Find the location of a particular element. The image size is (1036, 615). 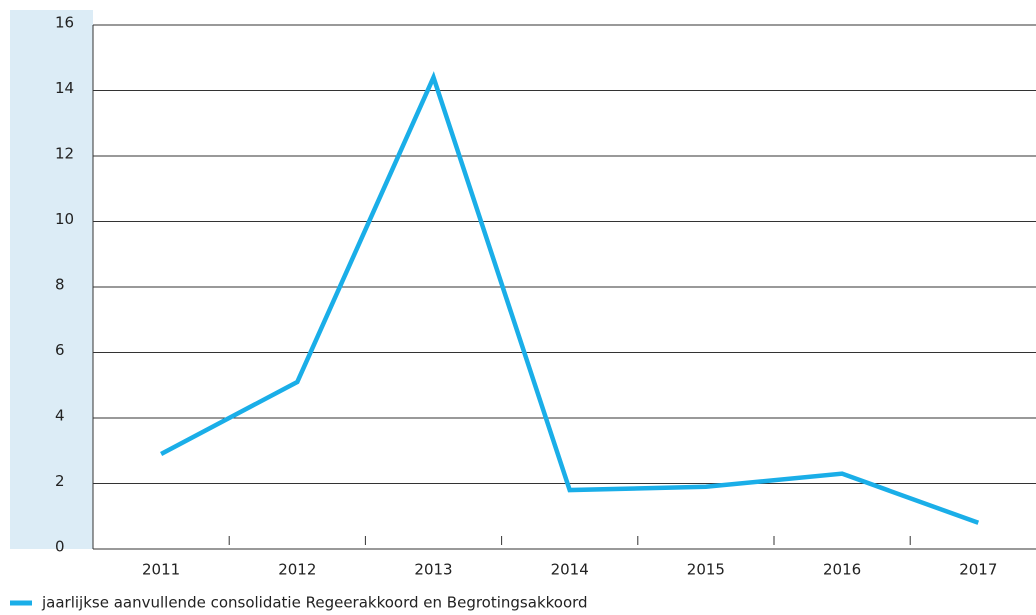

y-tick-label: 14 is located at coordinates (64, 88).